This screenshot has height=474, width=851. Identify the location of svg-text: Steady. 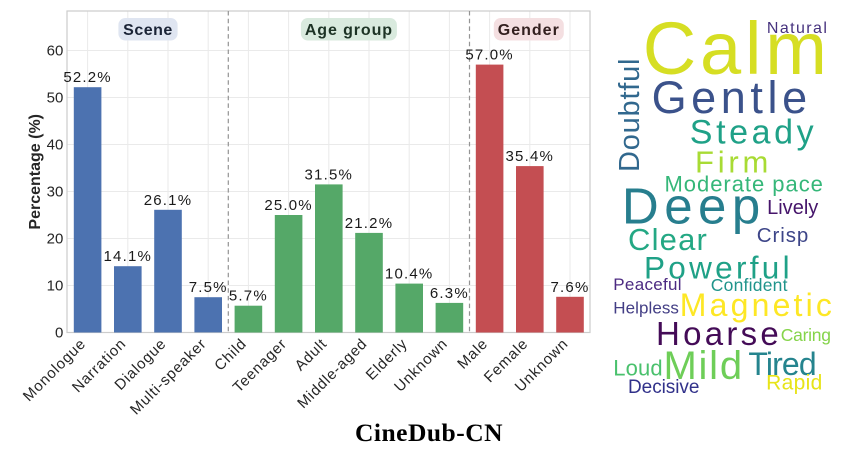
(753, 133).